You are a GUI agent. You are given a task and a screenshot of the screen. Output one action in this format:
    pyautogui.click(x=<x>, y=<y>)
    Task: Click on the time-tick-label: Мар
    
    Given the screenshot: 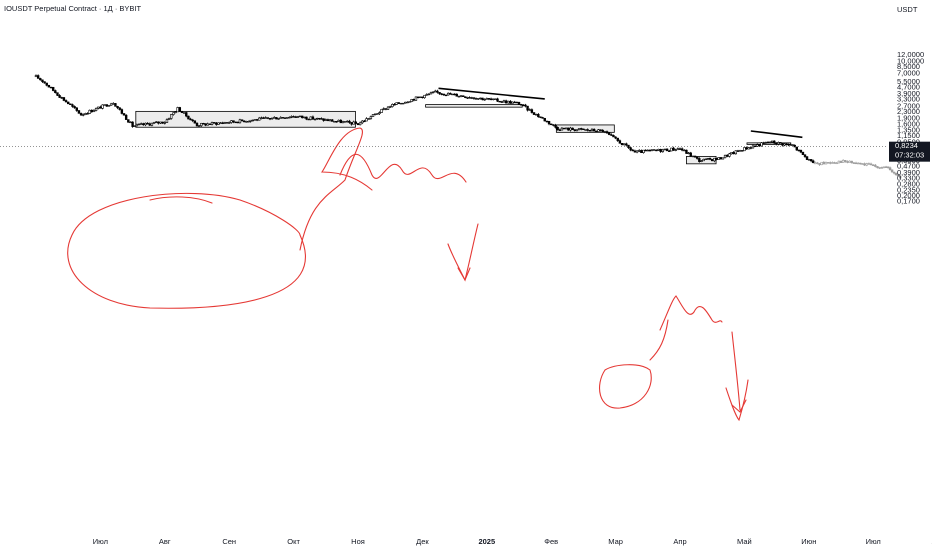 What is the action you would take?
    pyautogui.click(x=615, y=541)
    